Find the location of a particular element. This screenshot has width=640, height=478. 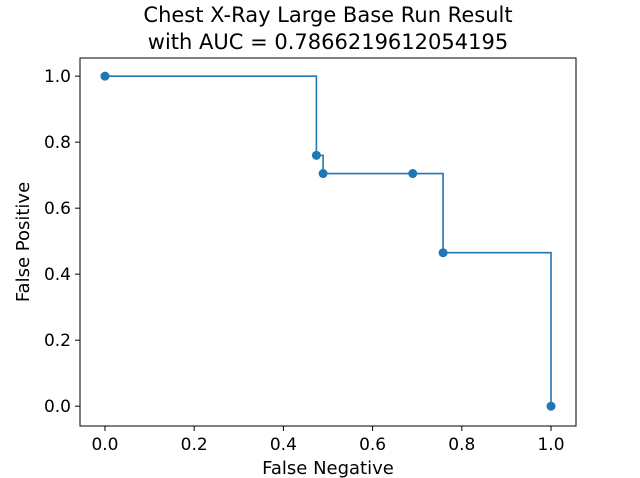

x-tick-label: 0.6 is located at coordinates (372, 445).